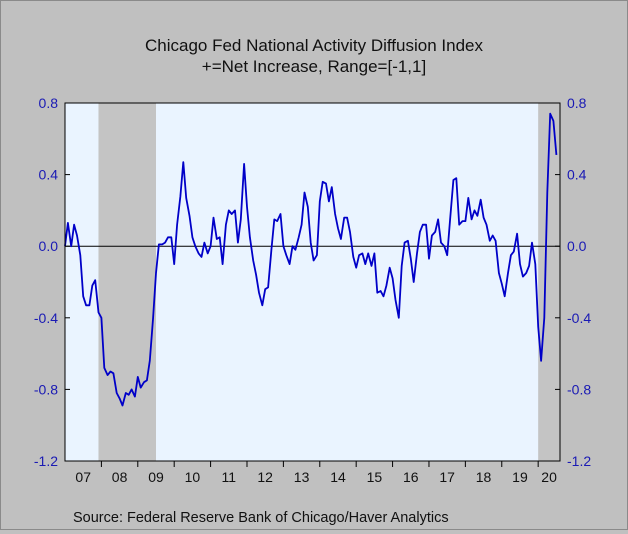 The width and height of the screenshot is (628, 534). What do you see at coordinates (52, 282) in the screenshot?
I see `y-axis-left: 0.8 0.4 0.0 -0.4 -0.8 -1.2` at bounding box center [52, 282].